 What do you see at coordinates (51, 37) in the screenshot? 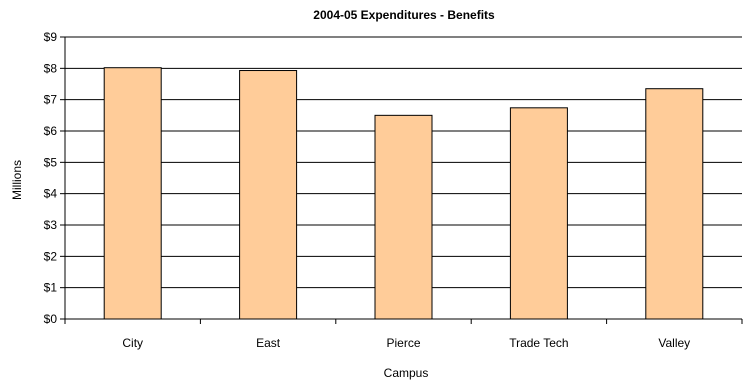
I see `y-tick-label: $9` at bounding box center [51, 37].